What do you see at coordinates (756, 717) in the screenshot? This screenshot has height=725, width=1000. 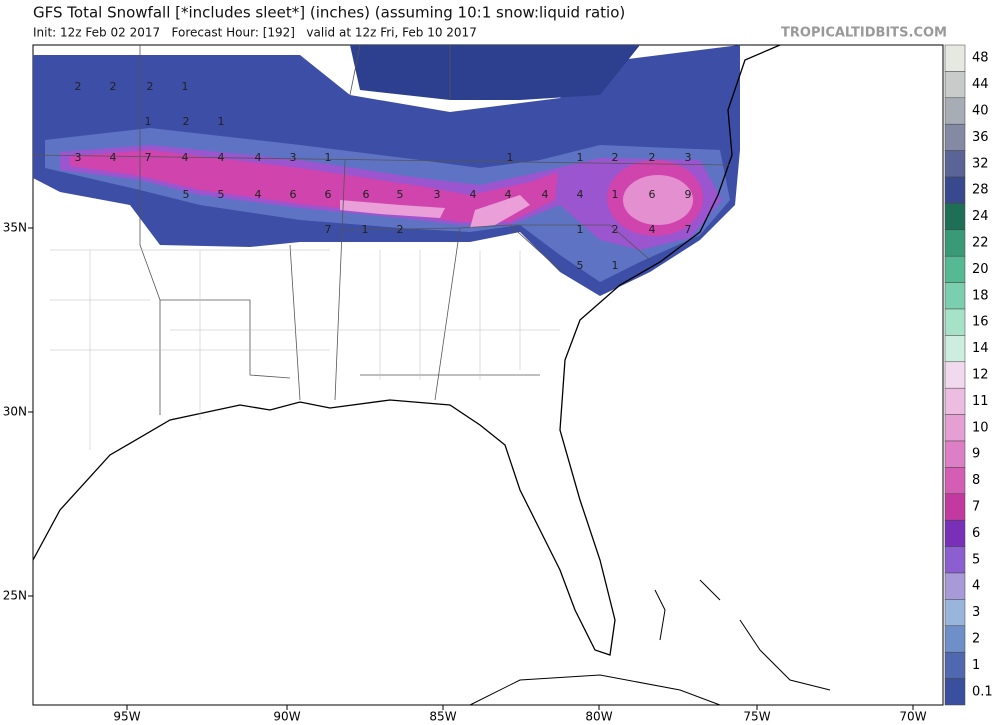 I see `lon-label: 75W` at bounding box center [756, 717].